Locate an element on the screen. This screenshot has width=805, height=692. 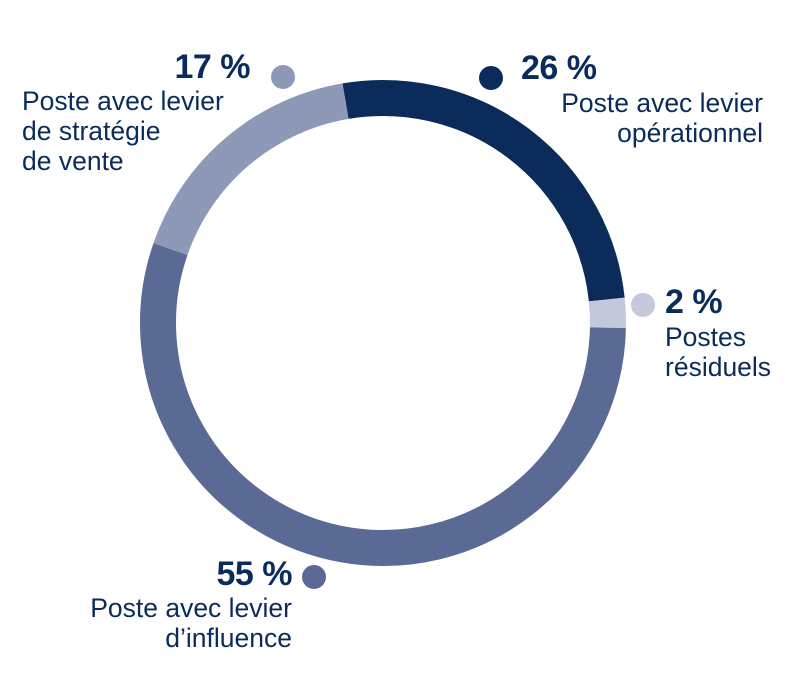
value-label: 2 % is located at coordinates (694, 302).